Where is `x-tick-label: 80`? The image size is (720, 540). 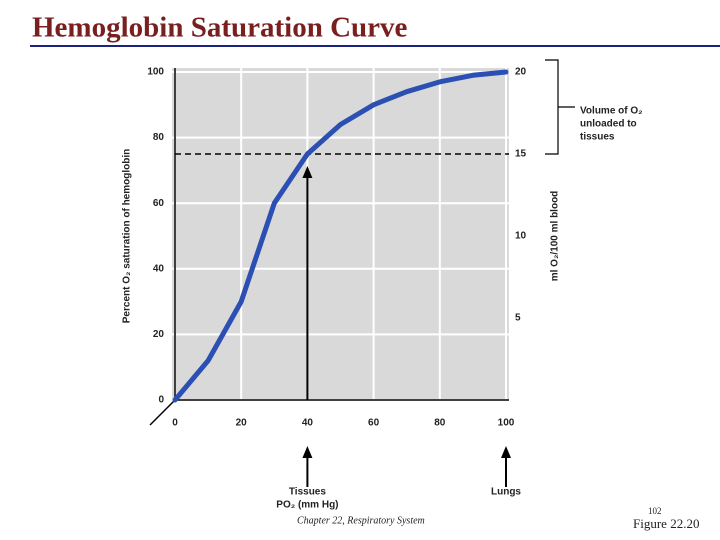
x-tick-label: 80 is located at coordinates (440, 423).